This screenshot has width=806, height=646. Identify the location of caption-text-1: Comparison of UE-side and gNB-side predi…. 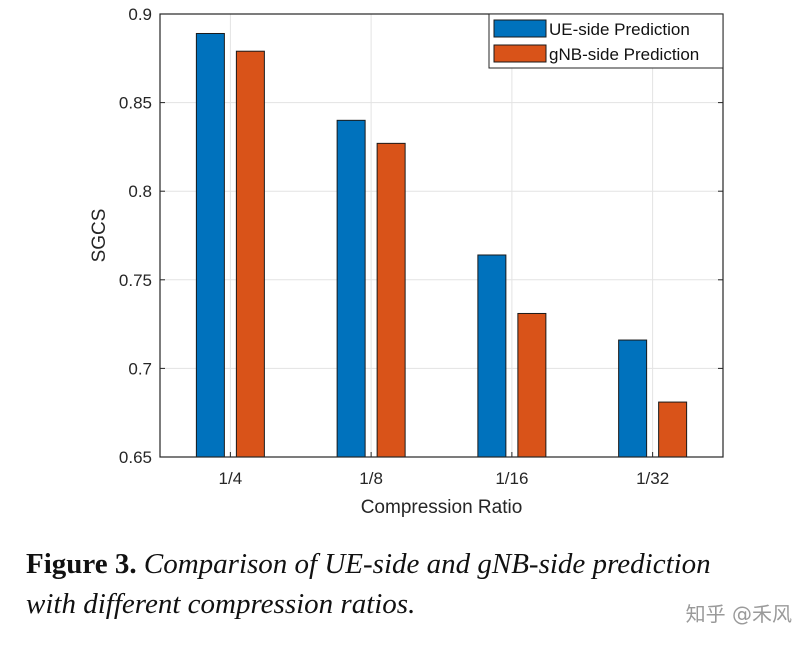
(427, 564).